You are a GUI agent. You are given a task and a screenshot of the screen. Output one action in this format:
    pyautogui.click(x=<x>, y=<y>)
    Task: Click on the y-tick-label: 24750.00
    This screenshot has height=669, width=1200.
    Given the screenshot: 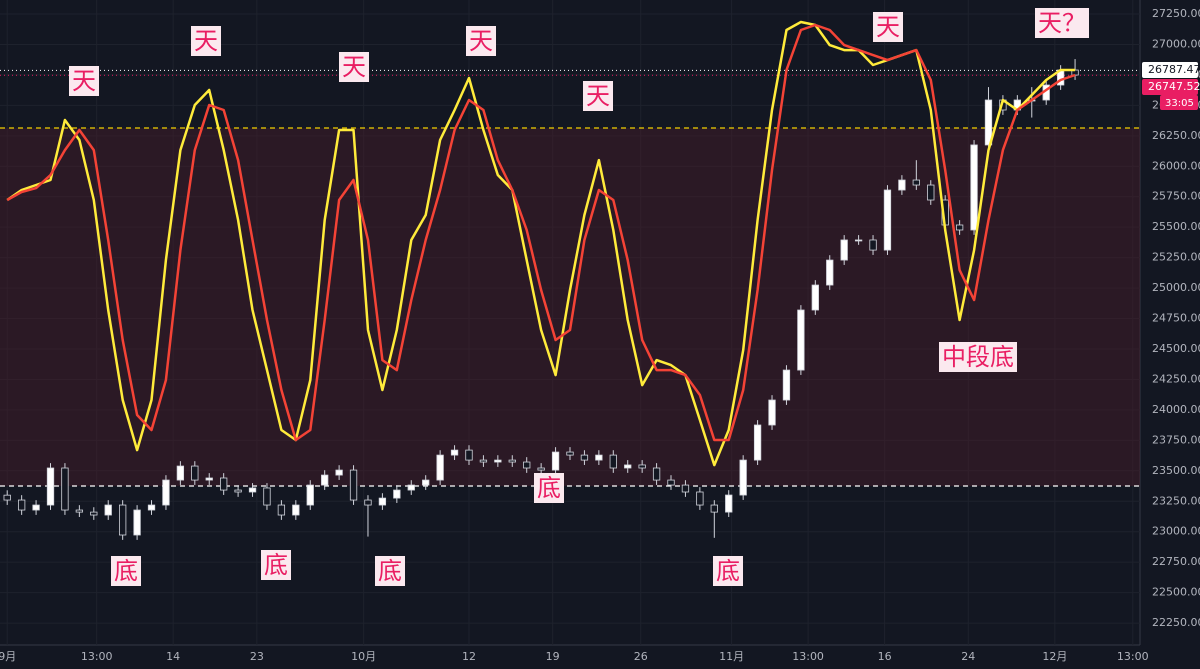 What is the action you would take?
    pyautogui.click(x=1176, y=318)
    